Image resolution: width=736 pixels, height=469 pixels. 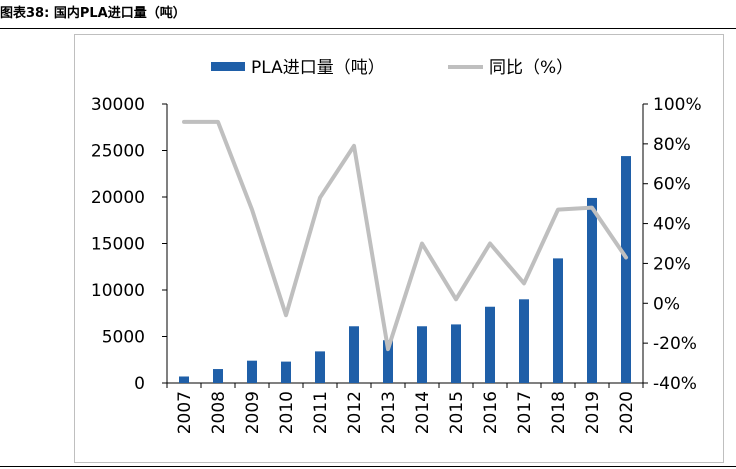 What do you see at coordinates (93, 13) in the screenshot?
I see `figure-title: 图表38: 国内PLA进口量（吨）` at bounding box center [93, 13].